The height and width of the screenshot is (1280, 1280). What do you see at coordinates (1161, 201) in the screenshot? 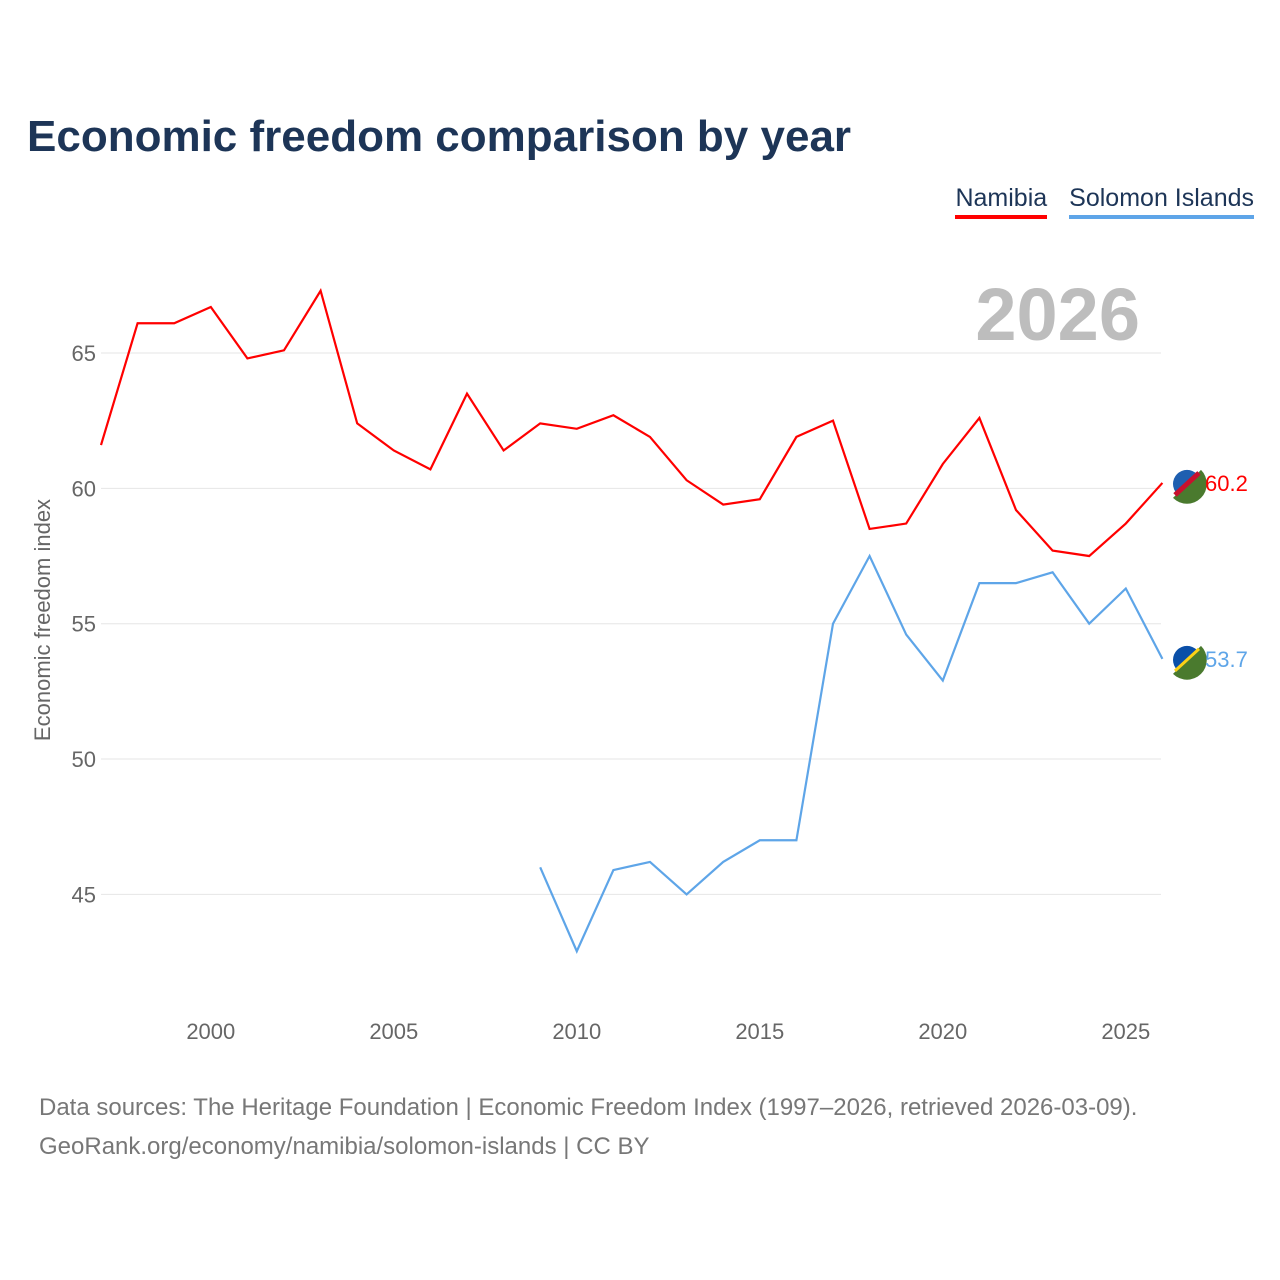
I see `legend-solomon-islands: Solomon Islands` at bounding box center [1161, 201].